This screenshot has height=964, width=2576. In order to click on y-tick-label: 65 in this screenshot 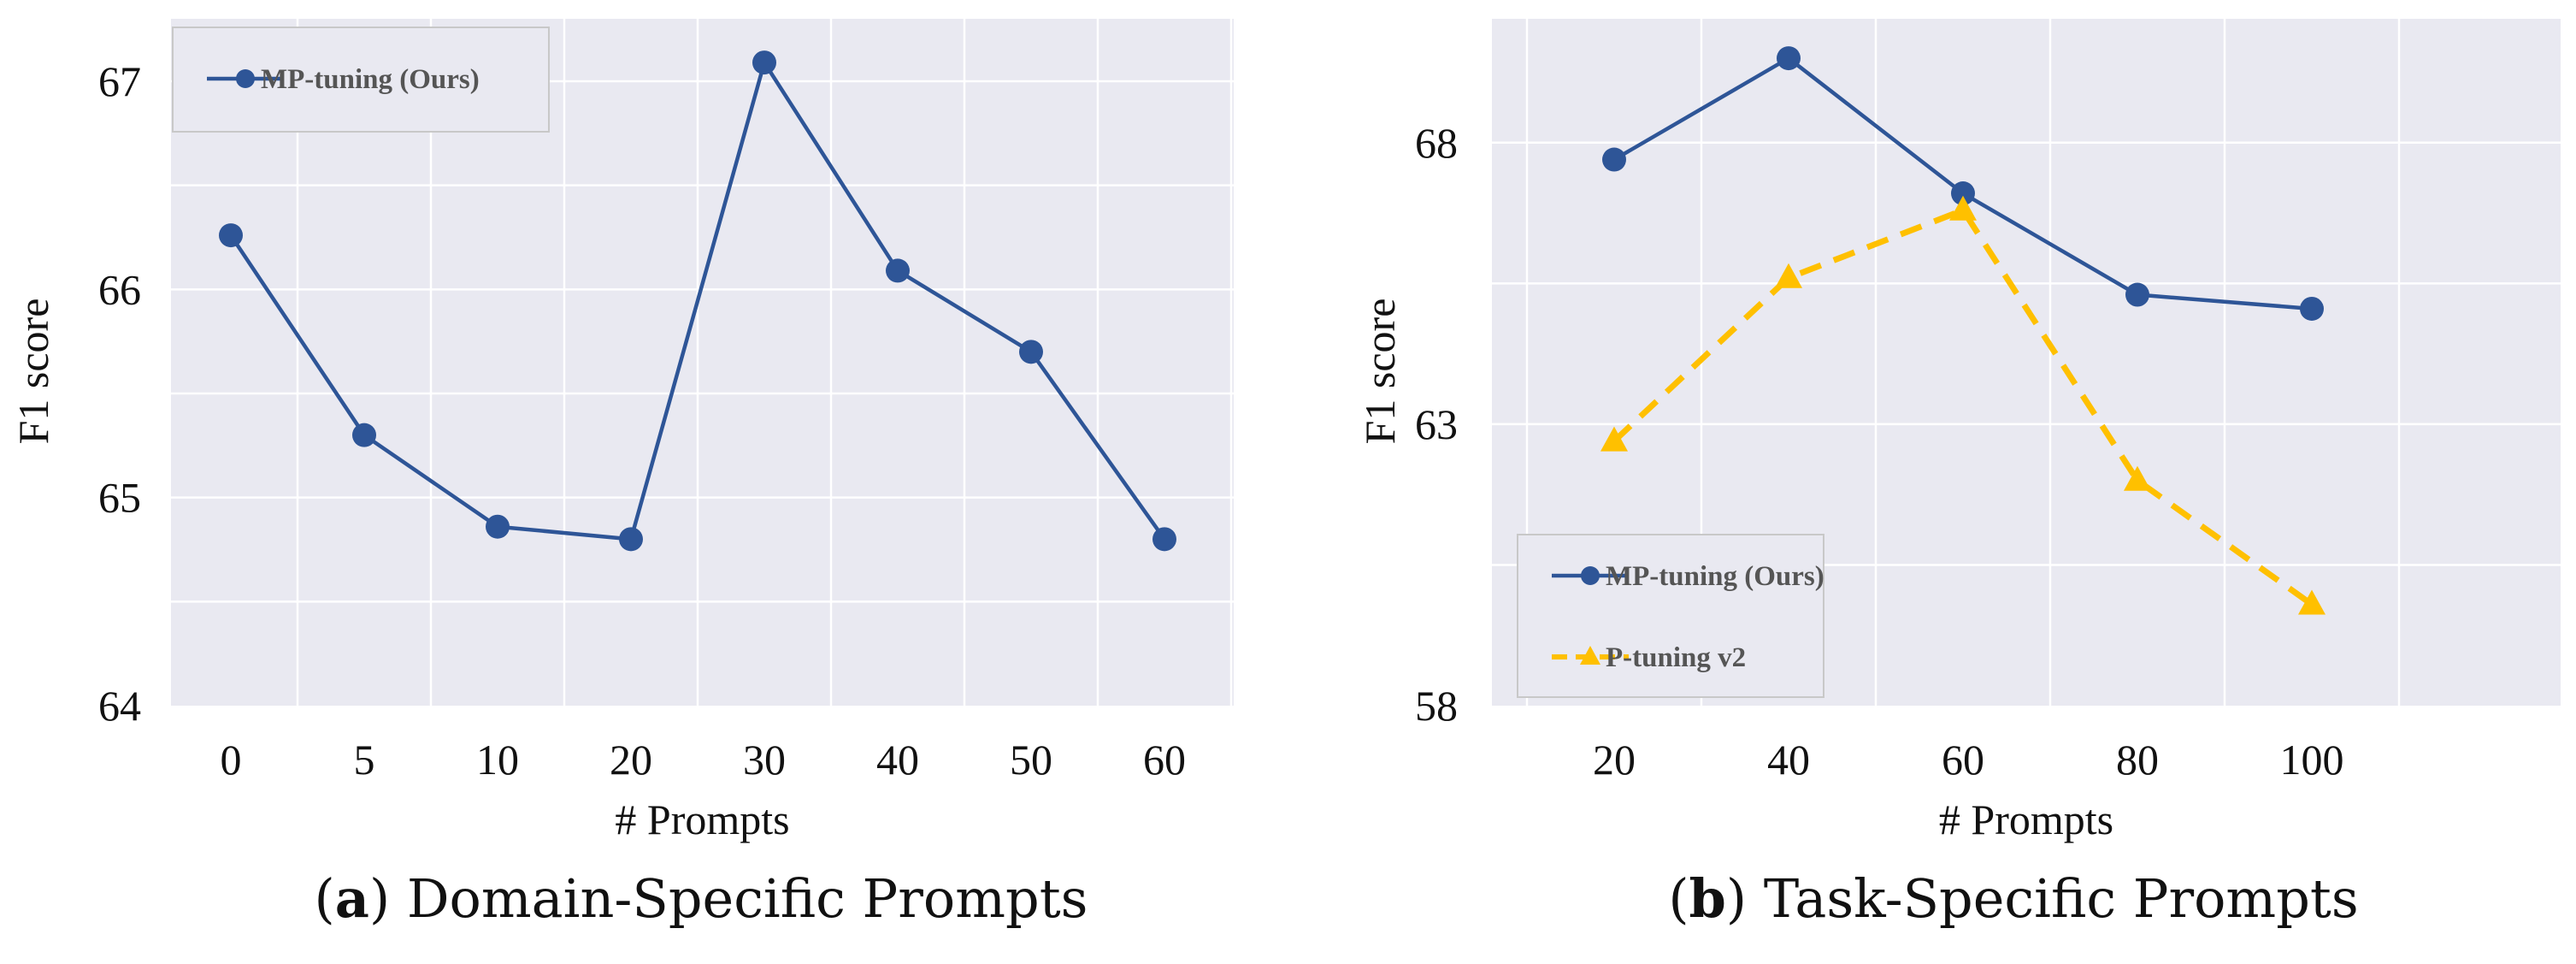, I will do `click(120, 498)`.